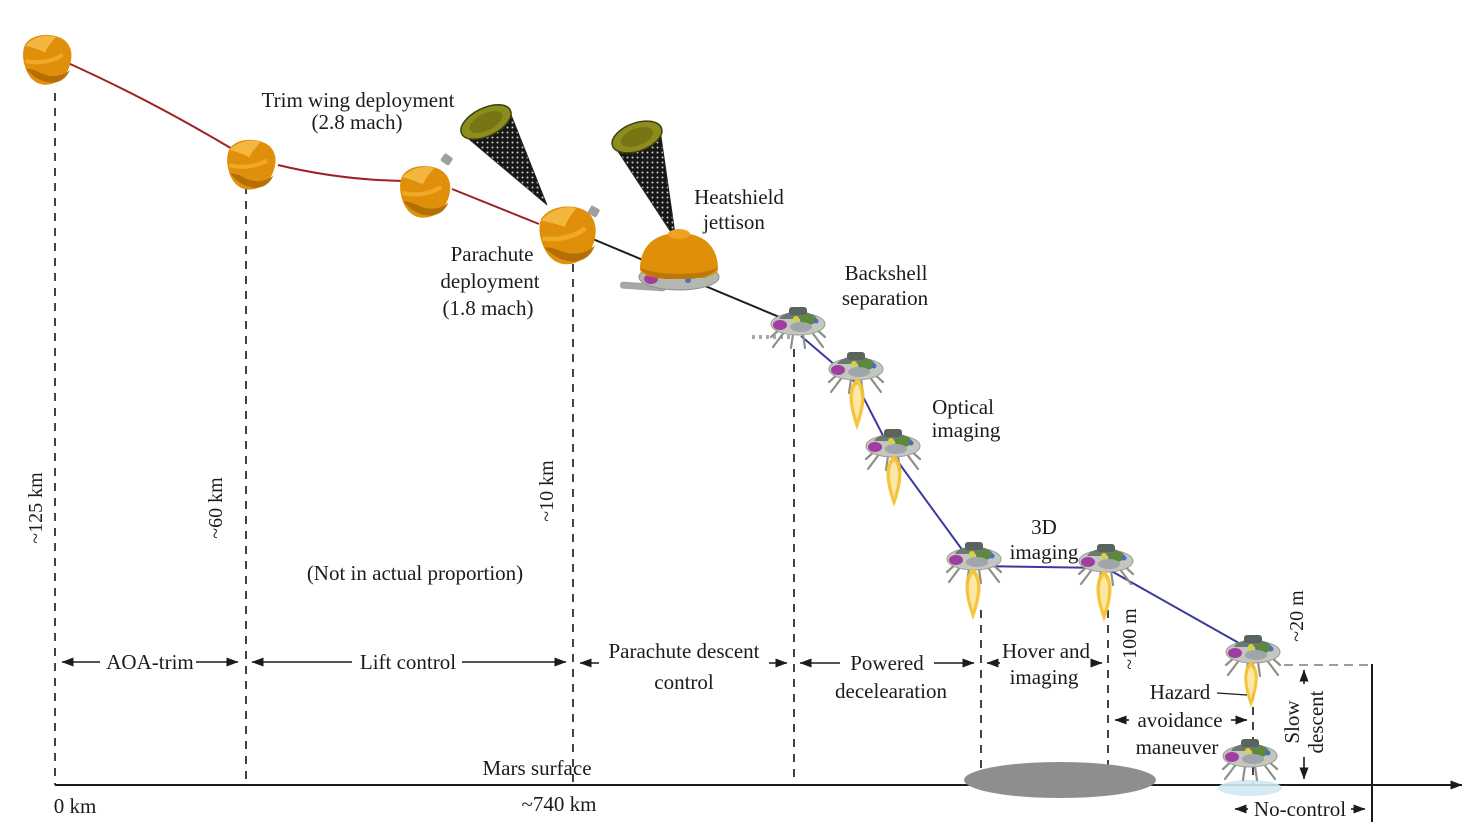 The image size is (1484, 837). I want to click on hazard-avoidance-label: maneuver, so click(1177, 747).